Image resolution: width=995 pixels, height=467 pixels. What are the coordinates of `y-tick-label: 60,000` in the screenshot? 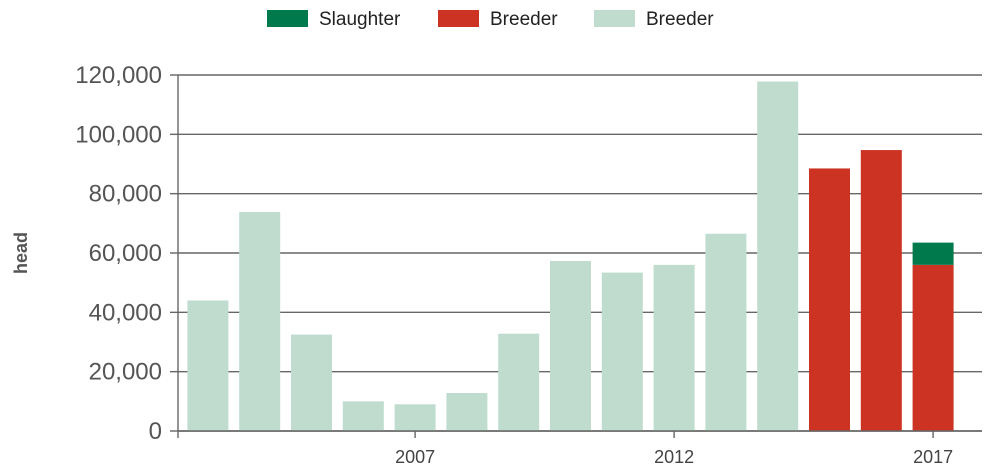 It's located at (125, 253).